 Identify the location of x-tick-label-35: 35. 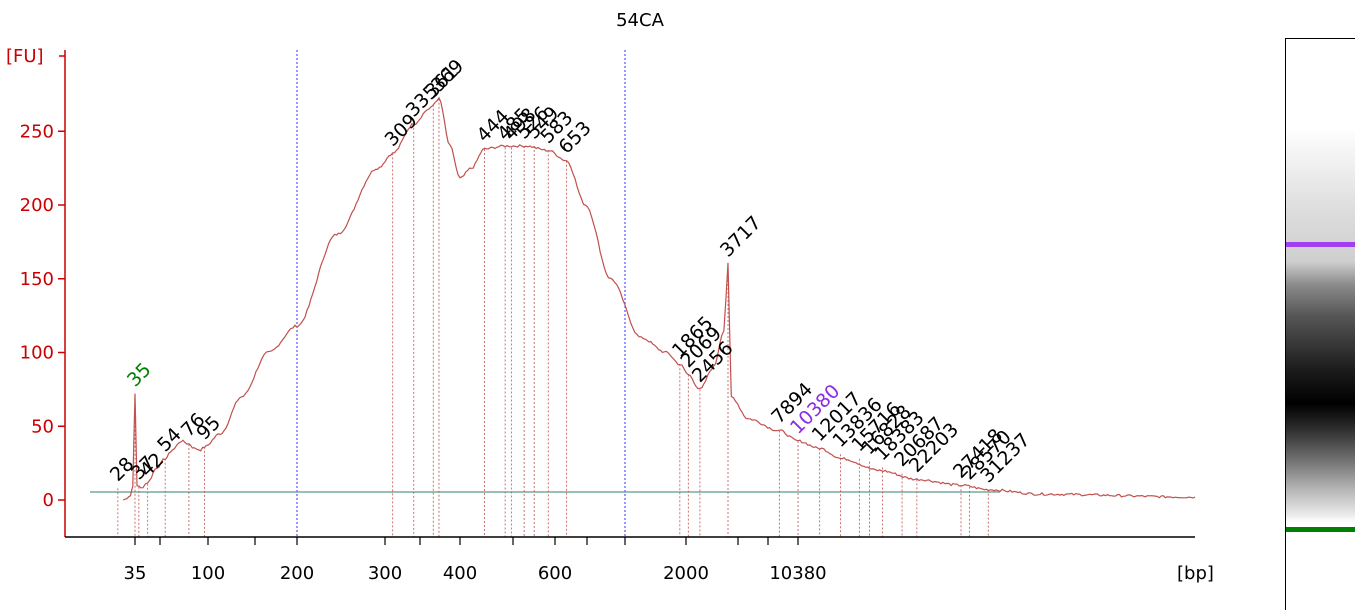
(135, 573).